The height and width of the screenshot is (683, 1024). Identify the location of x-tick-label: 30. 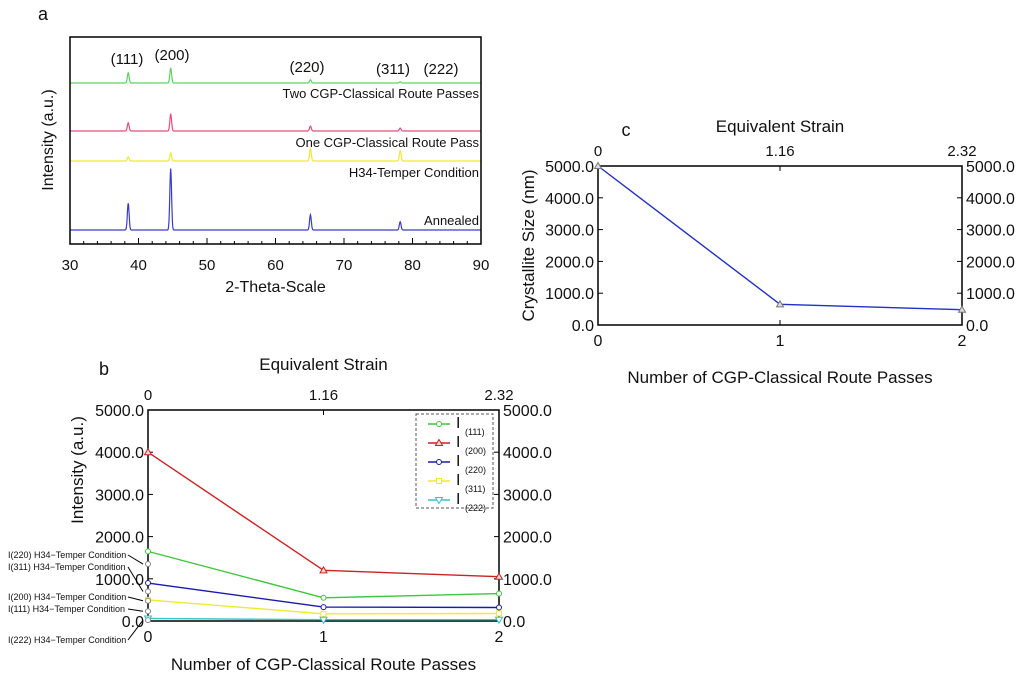
(70, 265).